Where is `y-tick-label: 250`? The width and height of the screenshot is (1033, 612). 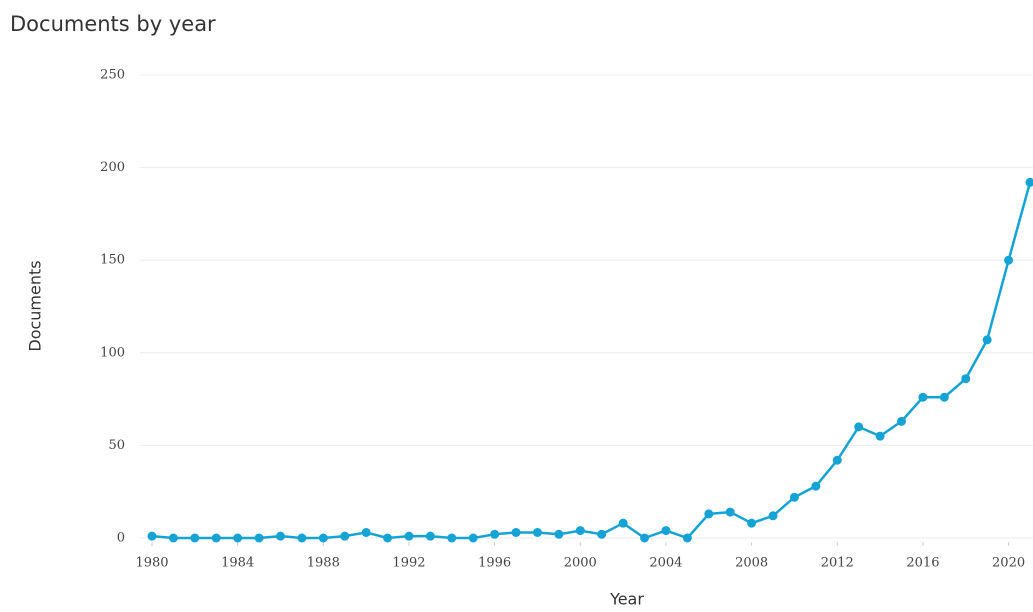 y-tick-label: 250 is located at coordinates (112, 75).